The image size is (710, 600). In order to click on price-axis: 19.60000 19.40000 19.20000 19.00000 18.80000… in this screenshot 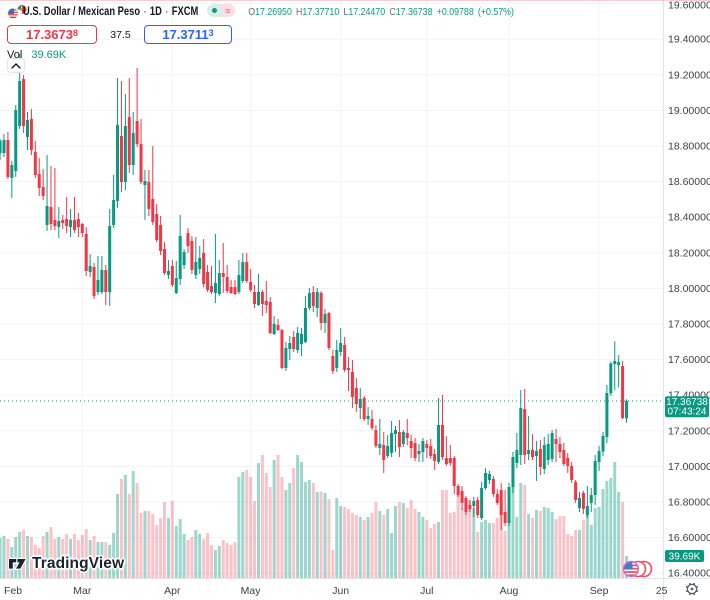, I will do `click(689, 290)`.